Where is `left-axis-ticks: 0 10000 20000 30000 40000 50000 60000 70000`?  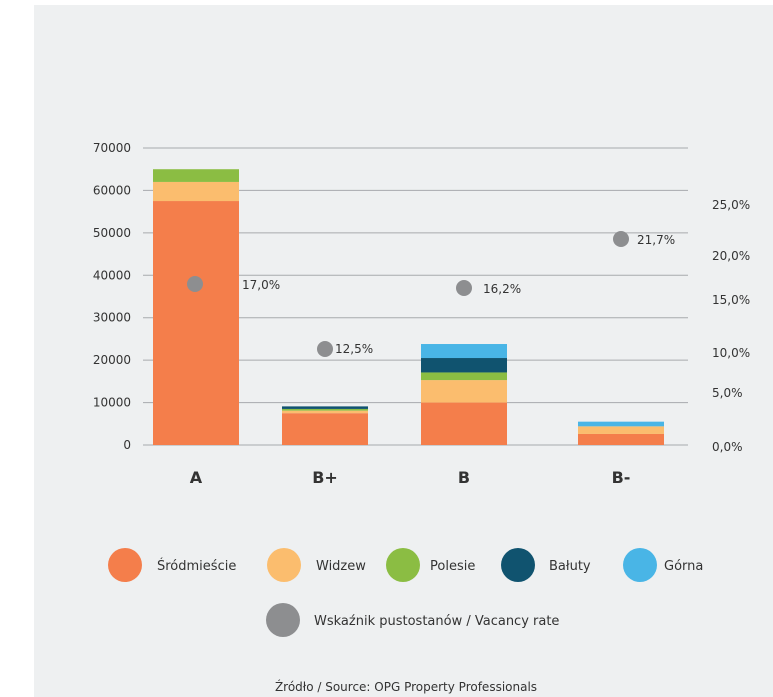 left-axis-ticks: 0 10000 20000 30000 40000 50000 60000 70000 is located at coordinates (112, 296).